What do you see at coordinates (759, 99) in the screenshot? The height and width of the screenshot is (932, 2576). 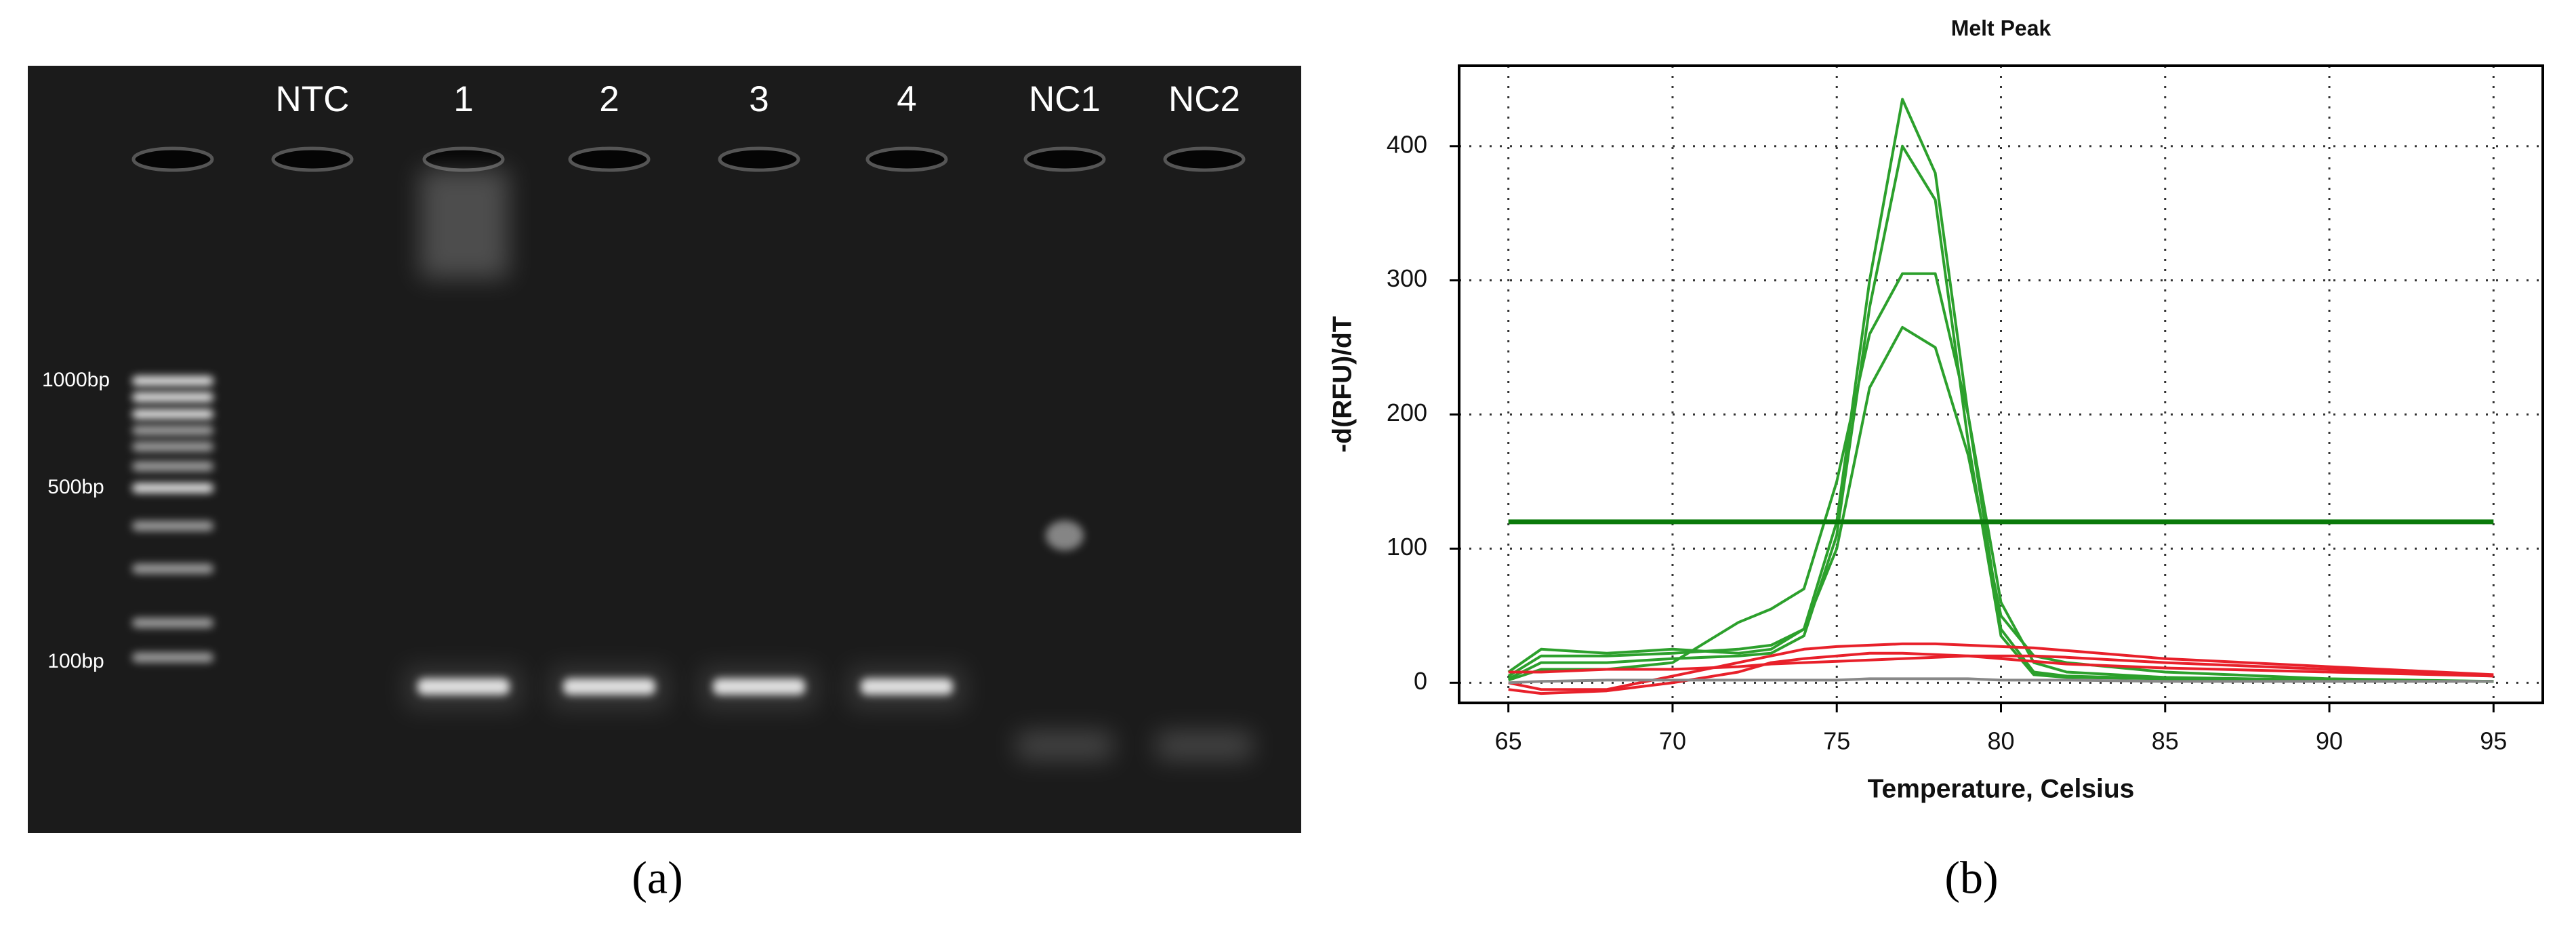 I see `lane-label: 3` at bounding box center [759, 99].